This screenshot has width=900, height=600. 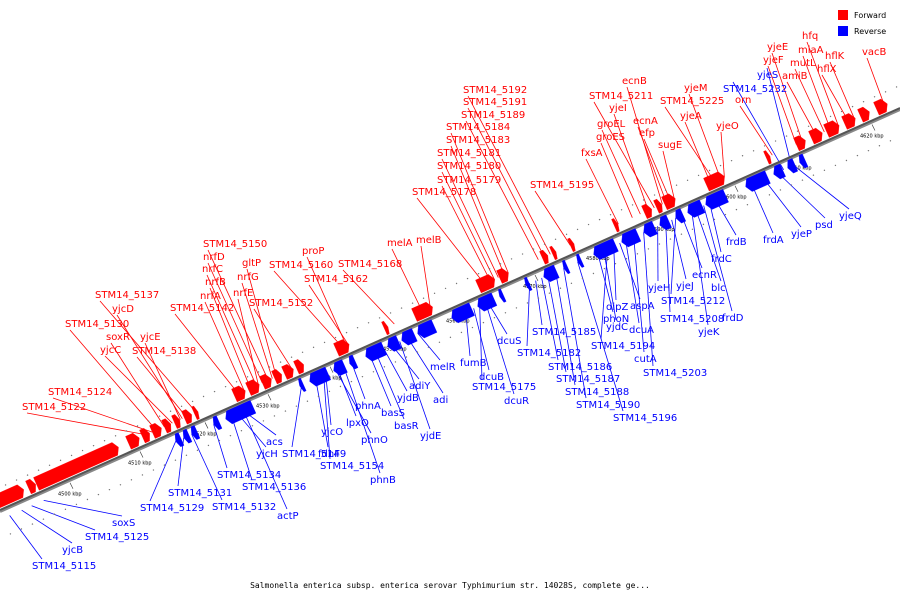 What do you see at coordinates (773, 240) in the screenshot?
I see `reverse-gene-label: frdA` at bounding box center [773, 240].